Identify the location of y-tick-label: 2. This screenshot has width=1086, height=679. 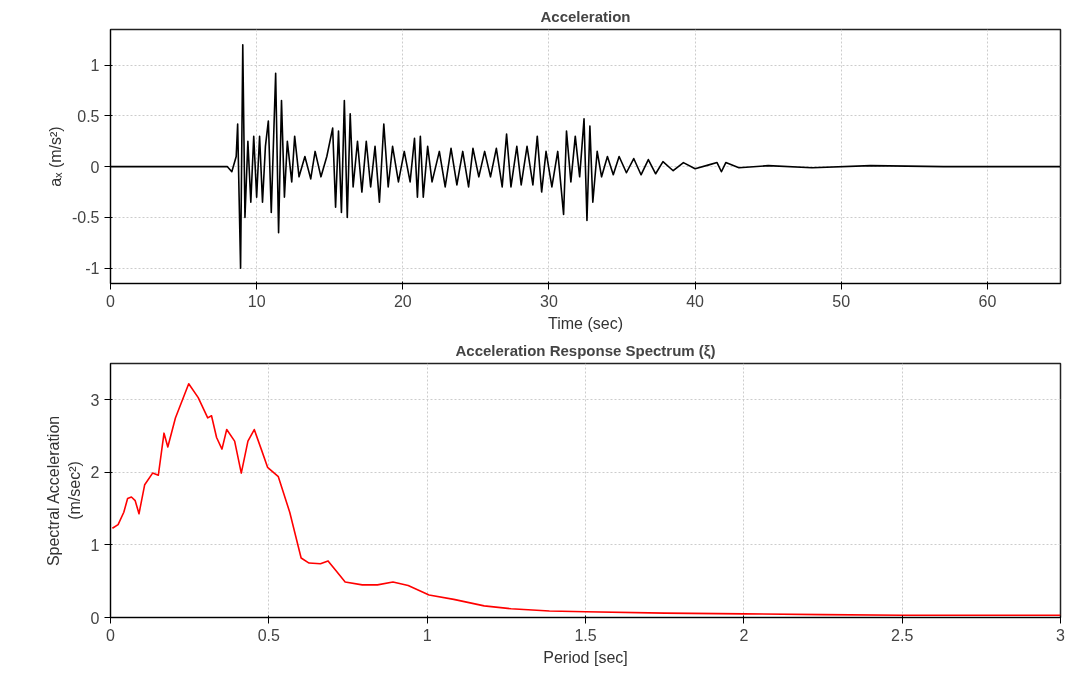
(95, 473).